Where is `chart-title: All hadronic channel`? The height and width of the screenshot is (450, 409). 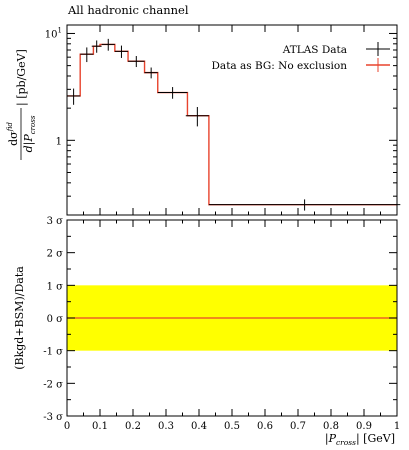
chart-title: All hadronic channel is located at coordinates (128, 10).